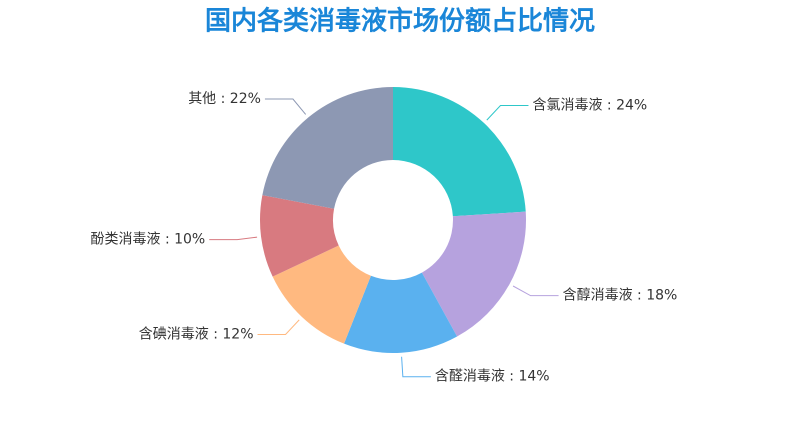  Describe the element at coordinates (400, 21) in the screenshot. I see `chart-title: 国内各类消毒液市场份额占比情况` at that location.